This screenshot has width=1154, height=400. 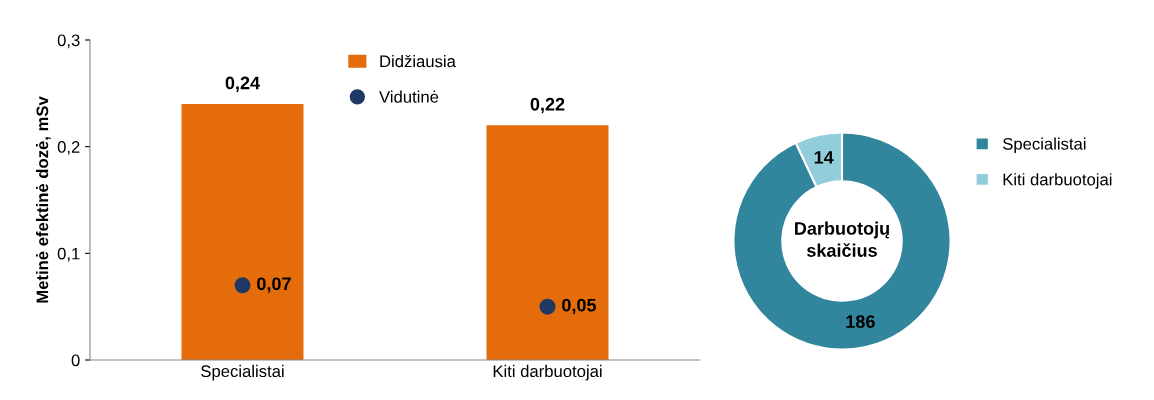 What do you see at coordinates (68, 41) in the screenshot?
I see `y-tick-label: 0,3` at bounding box center [68, 41].